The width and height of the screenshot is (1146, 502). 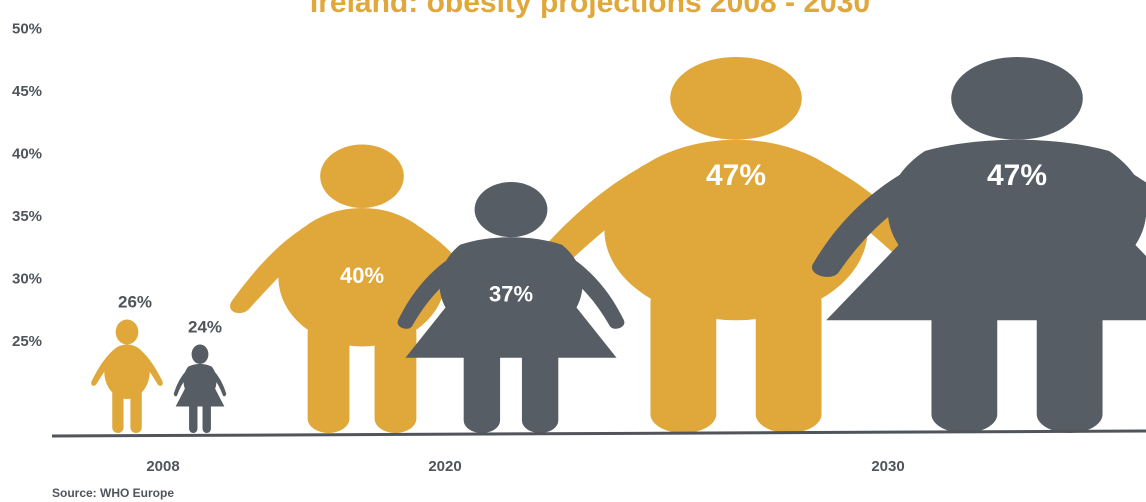 What do you see at coordinates (887, 466) in the screenshot?
I see `x-tick-label: 2030` at bounding box center [887, 466].